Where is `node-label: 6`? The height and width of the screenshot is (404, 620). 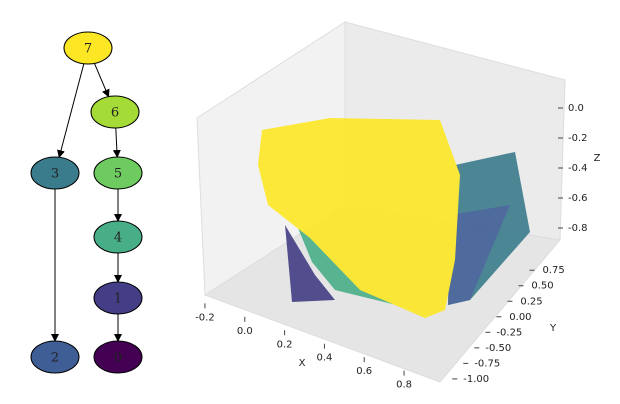
node-label: 6 is located at coordinates (115, 113).